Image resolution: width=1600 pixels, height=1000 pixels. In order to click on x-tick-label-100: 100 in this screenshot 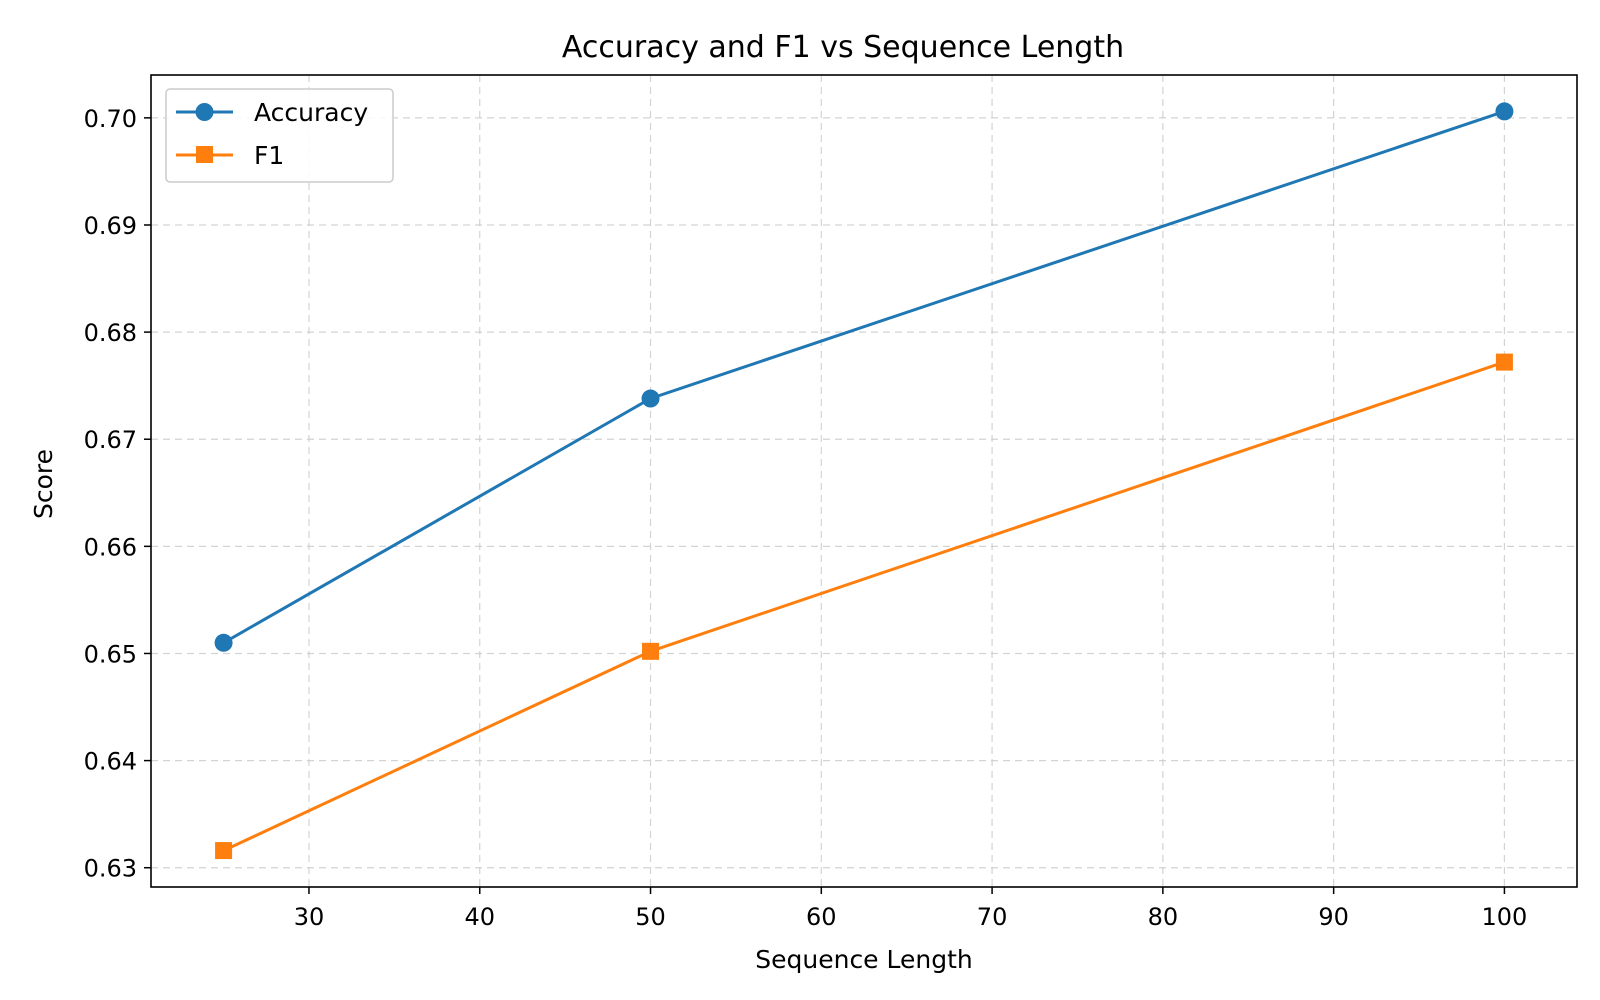, I will do `click(1505, 917)`.